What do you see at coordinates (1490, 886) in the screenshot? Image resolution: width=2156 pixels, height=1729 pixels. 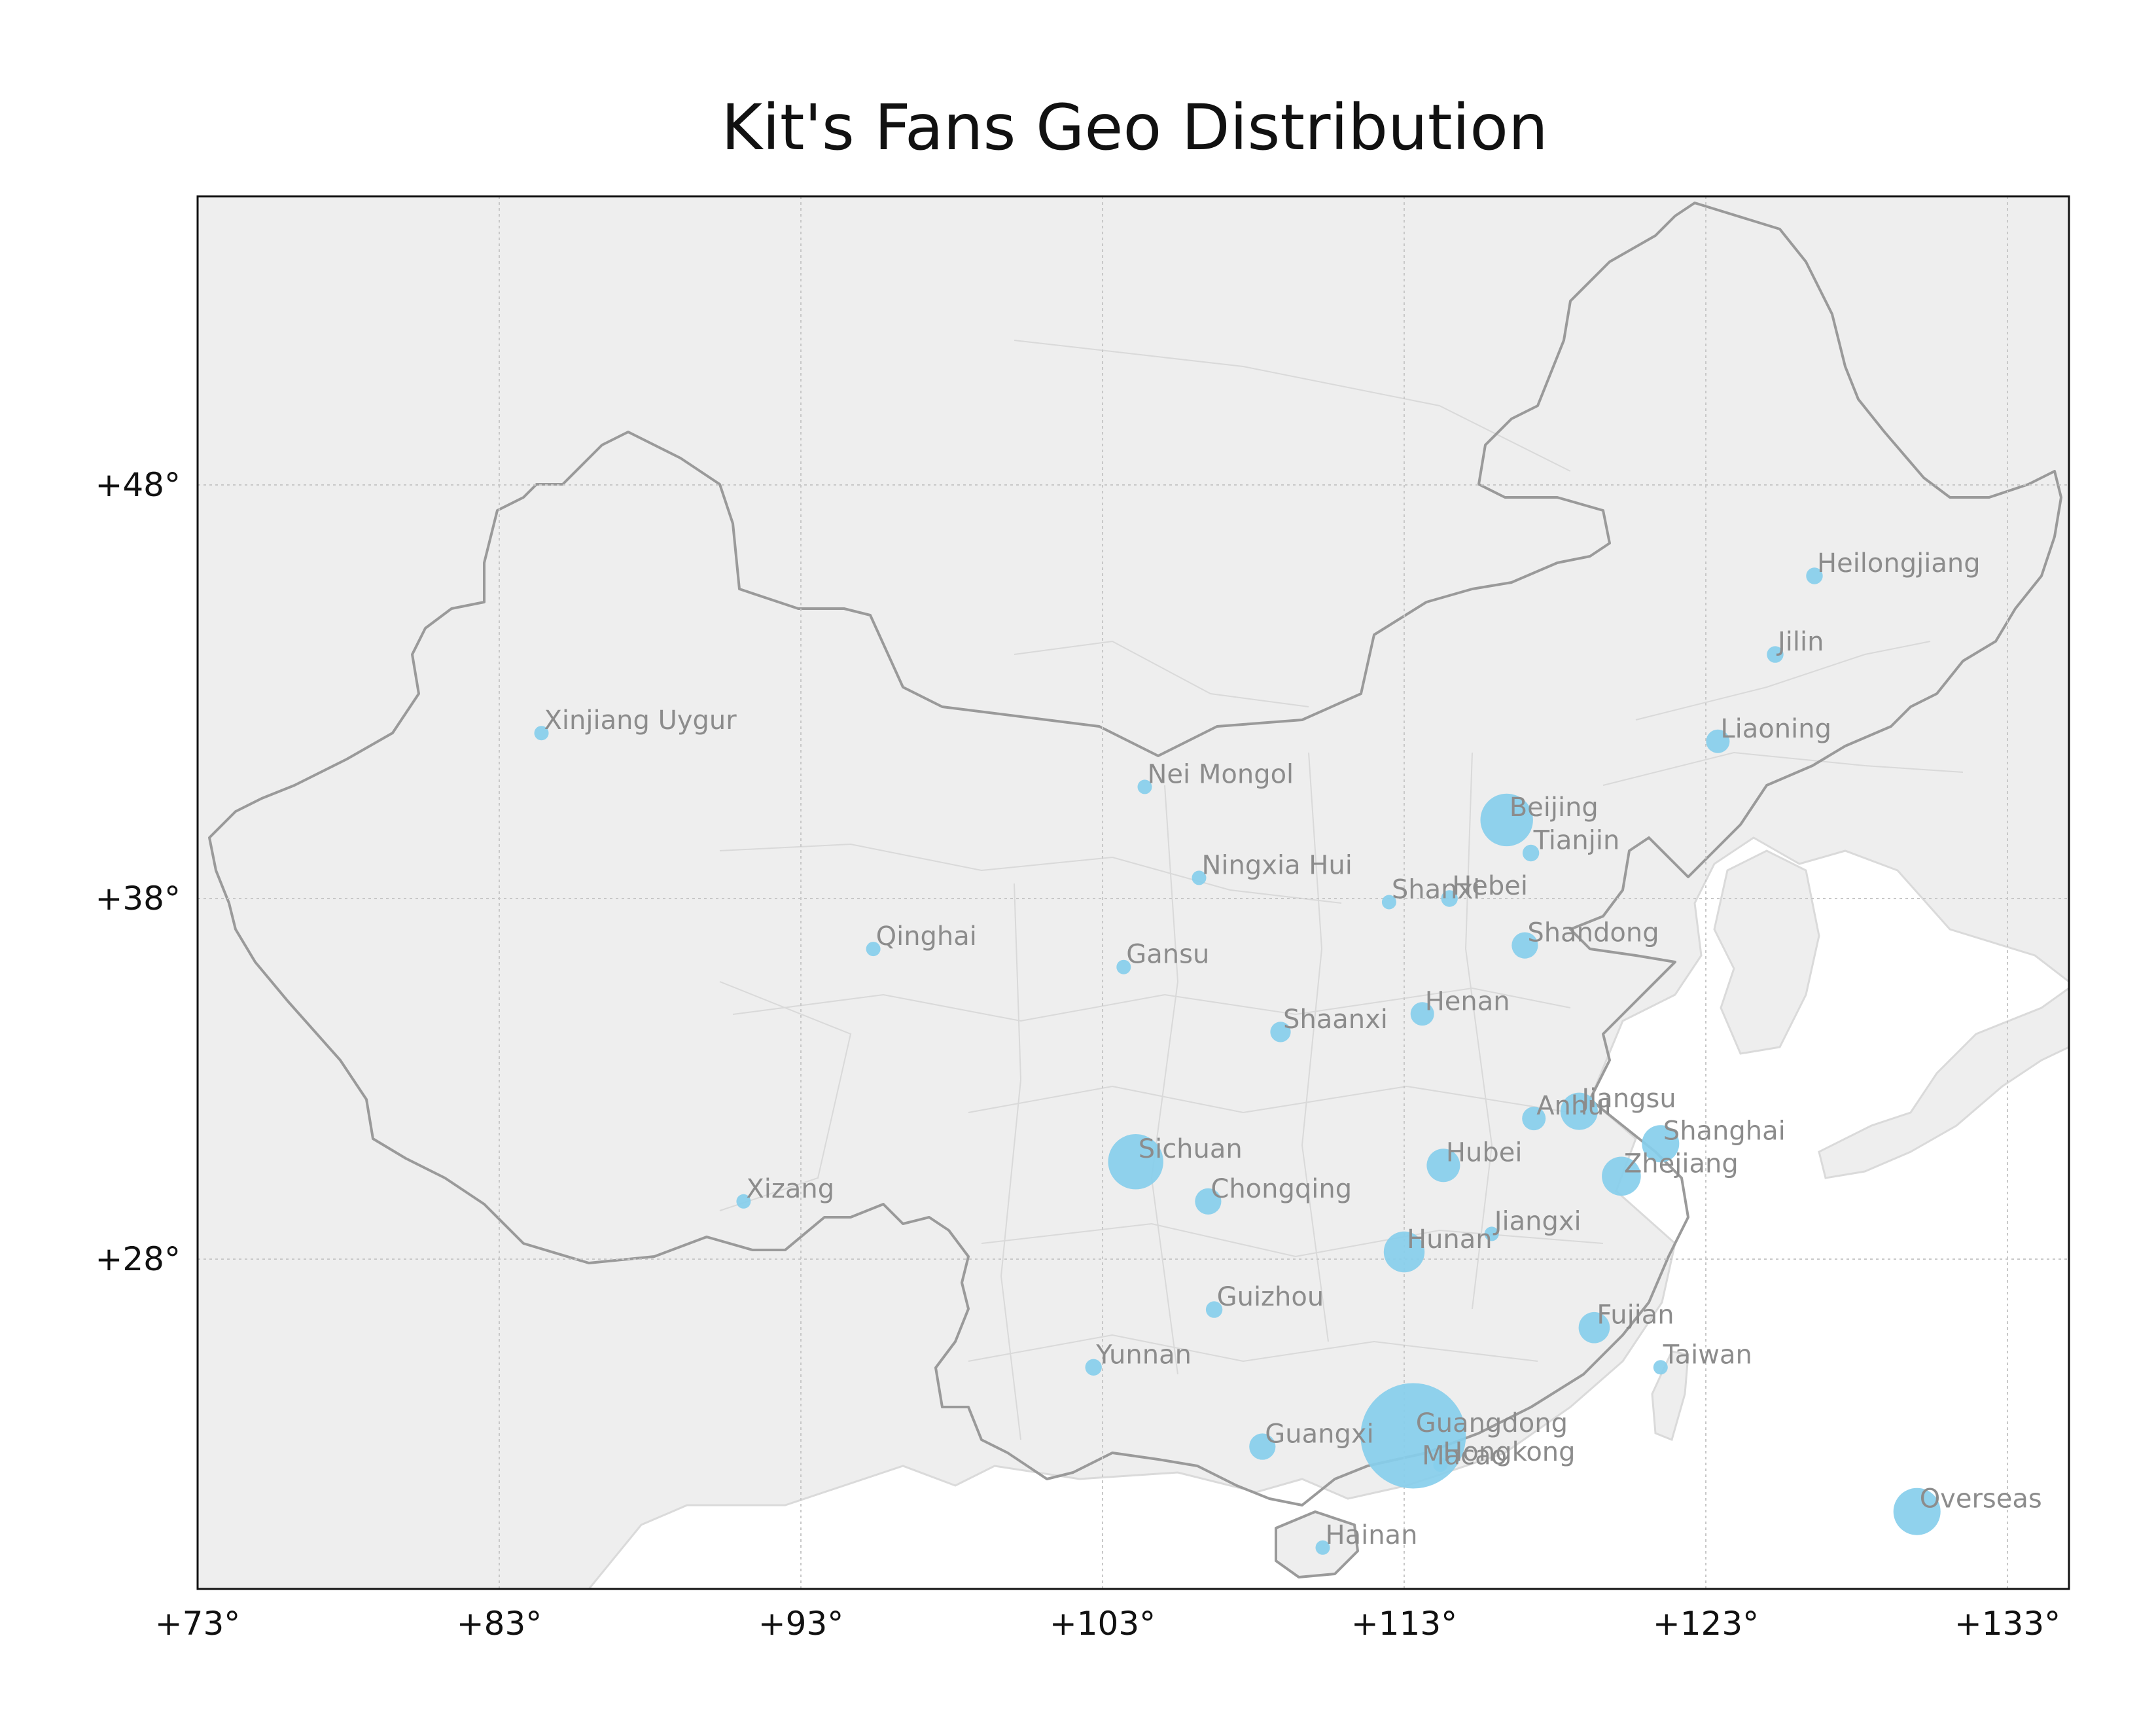 I see `label-hebei: Hebei` at bounding box center [1490, 886].